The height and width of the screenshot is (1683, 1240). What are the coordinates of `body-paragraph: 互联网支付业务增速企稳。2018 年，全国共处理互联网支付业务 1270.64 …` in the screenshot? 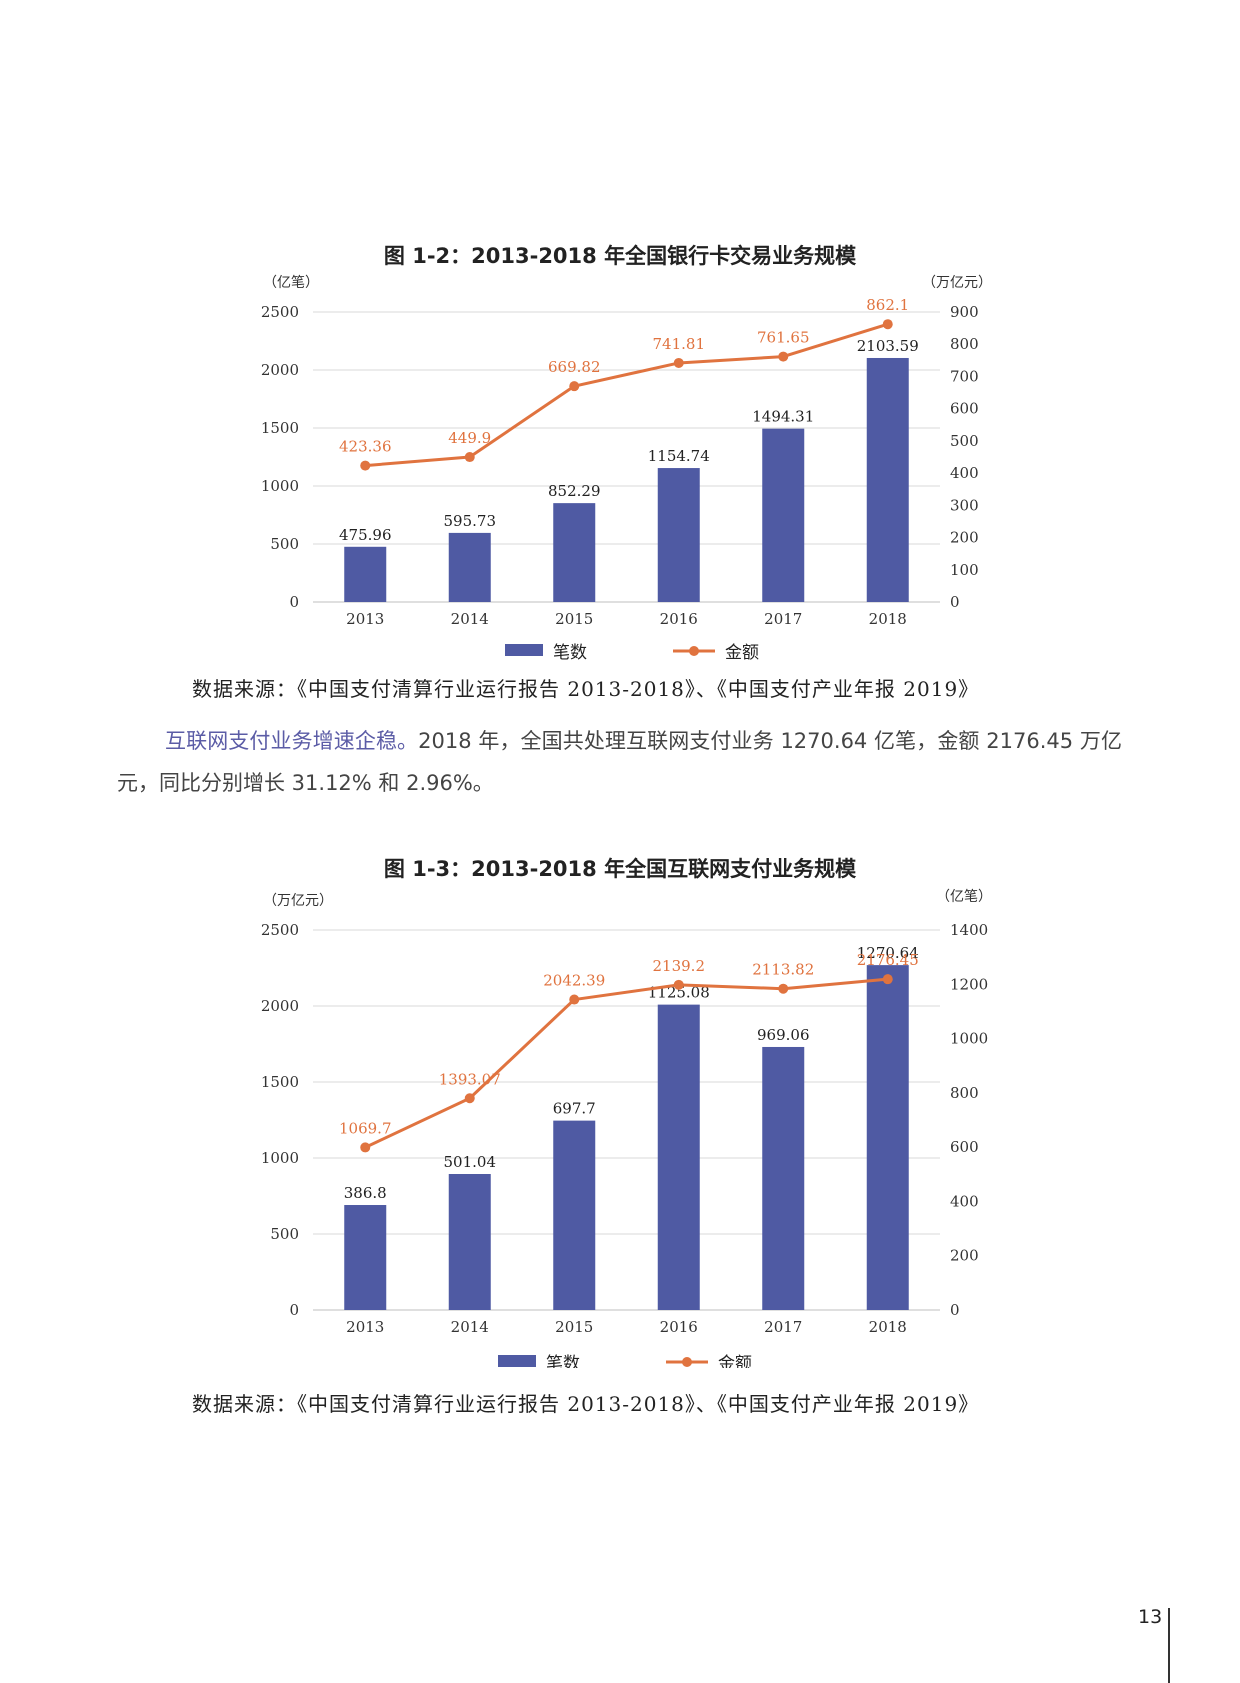 It's located at (619, 762).